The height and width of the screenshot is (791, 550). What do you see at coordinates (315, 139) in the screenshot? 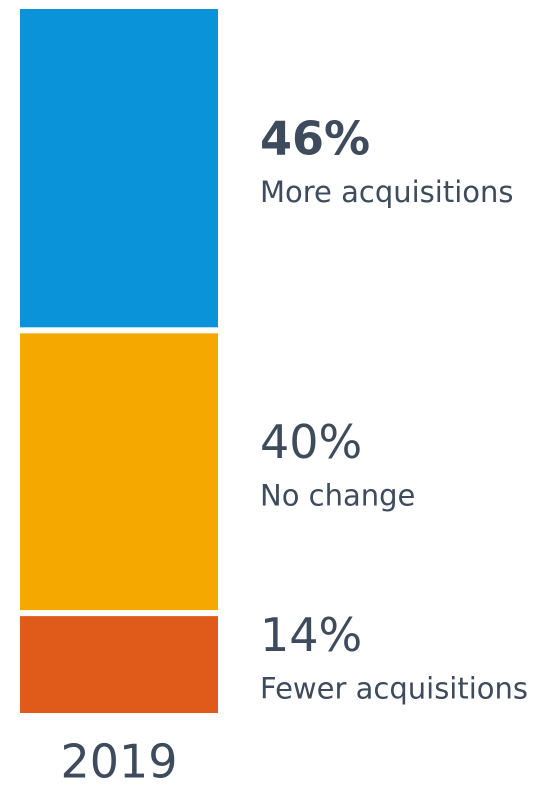
I see `value-label: 46%` at bounding box center [315, 139].